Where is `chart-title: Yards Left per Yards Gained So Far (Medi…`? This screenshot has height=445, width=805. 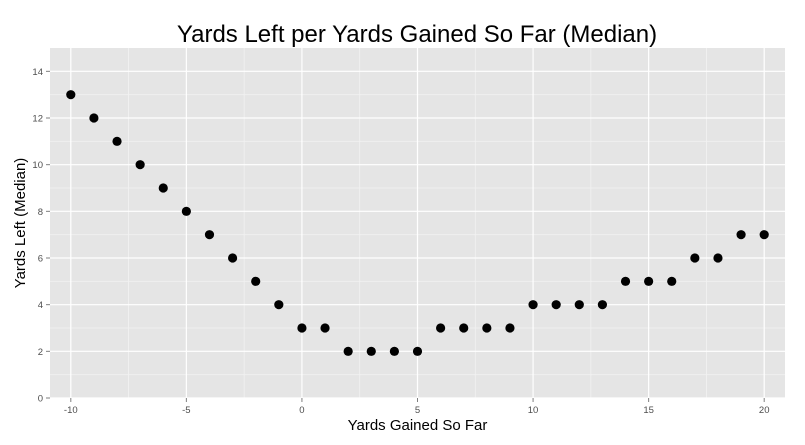 chart-title: Yards Left per Yards Gained So Far (Medi… is located at coordinates (417, 34).